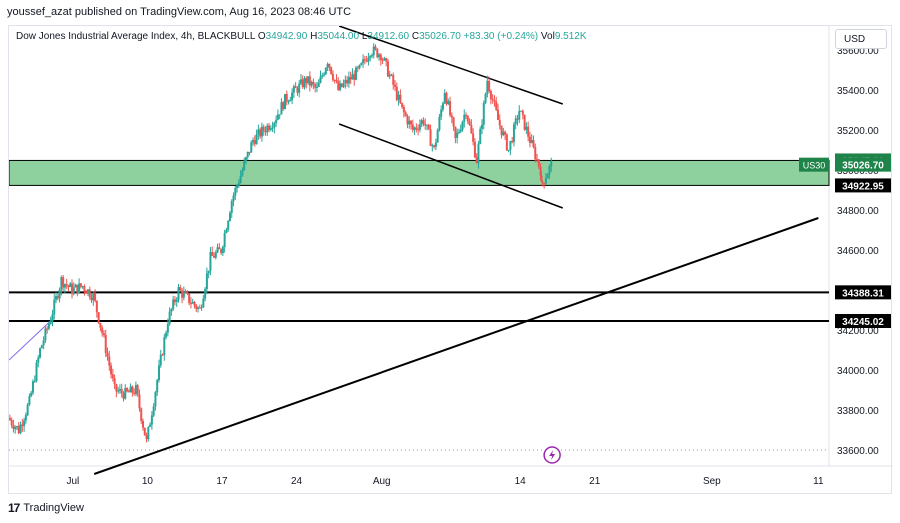 The height and width of the screenshot is (523, 900). What do you see at coordinates (858, 91) in the screenshot?
I see `y-tick-label: 35400.00` at bounding box center [858, 91].